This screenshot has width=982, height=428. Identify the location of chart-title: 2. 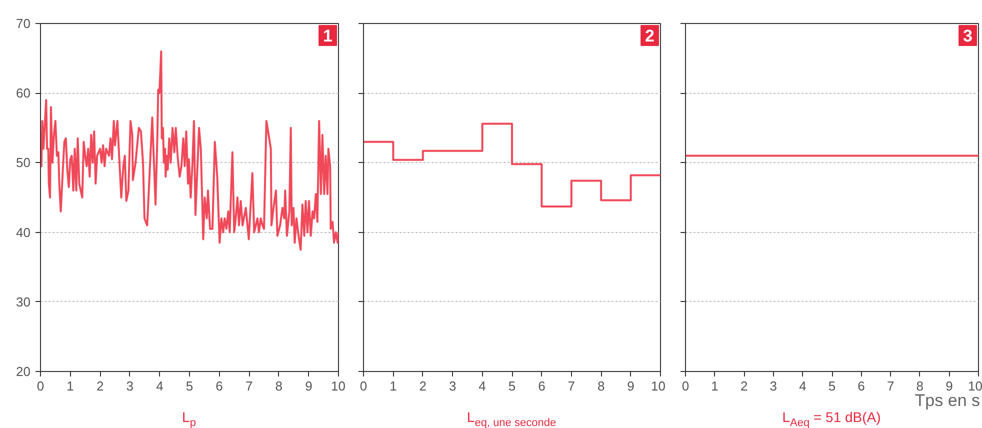
(650, 36).